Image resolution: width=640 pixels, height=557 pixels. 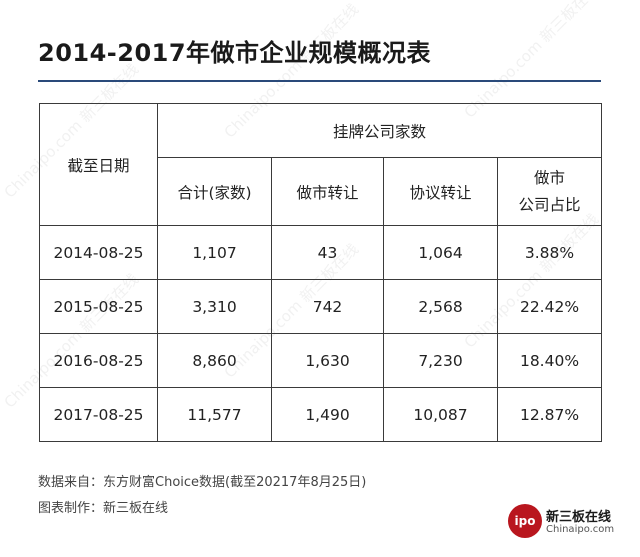 What do you see at coordinates (327, 191) in the screenshot?
I see `column-header-market-making: 做市转让` at bounding box center [327, 191].